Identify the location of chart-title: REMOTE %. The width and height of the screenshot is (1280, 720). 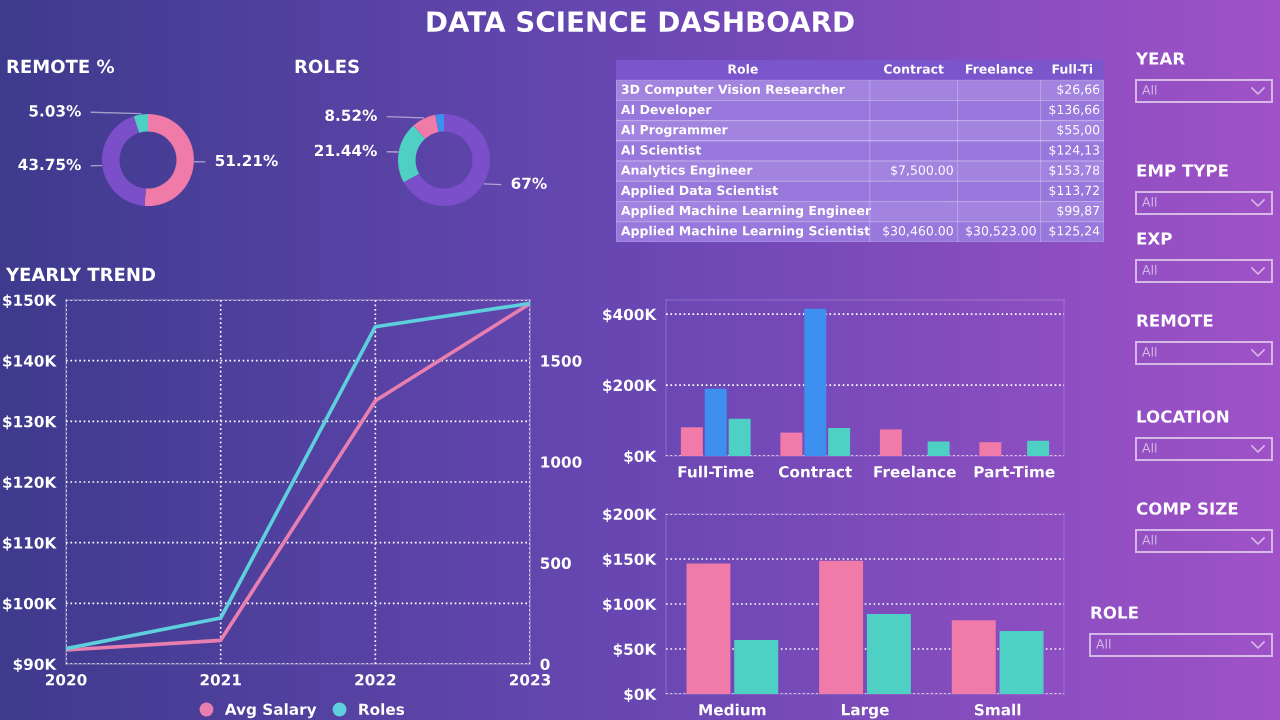
(61, 66).